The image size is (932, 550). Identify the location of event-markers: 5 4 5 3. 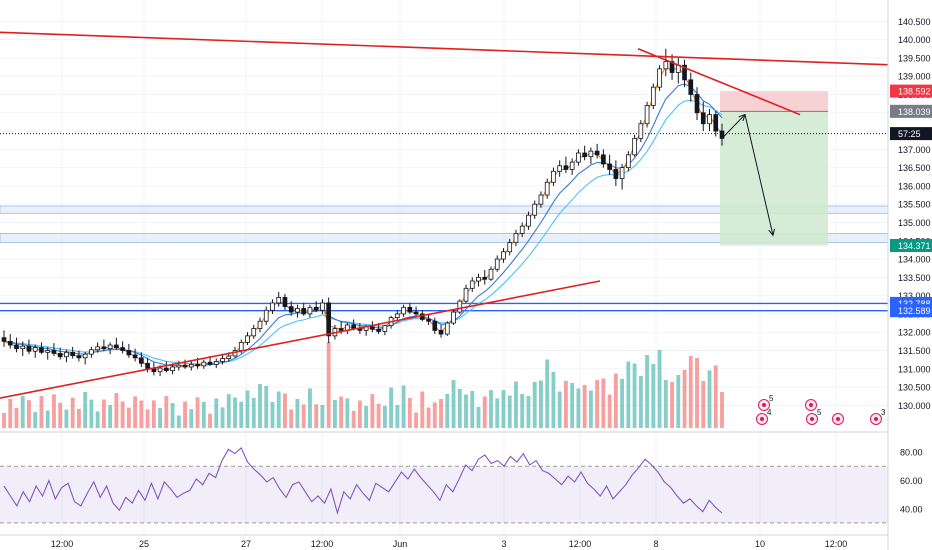
(821, 409).